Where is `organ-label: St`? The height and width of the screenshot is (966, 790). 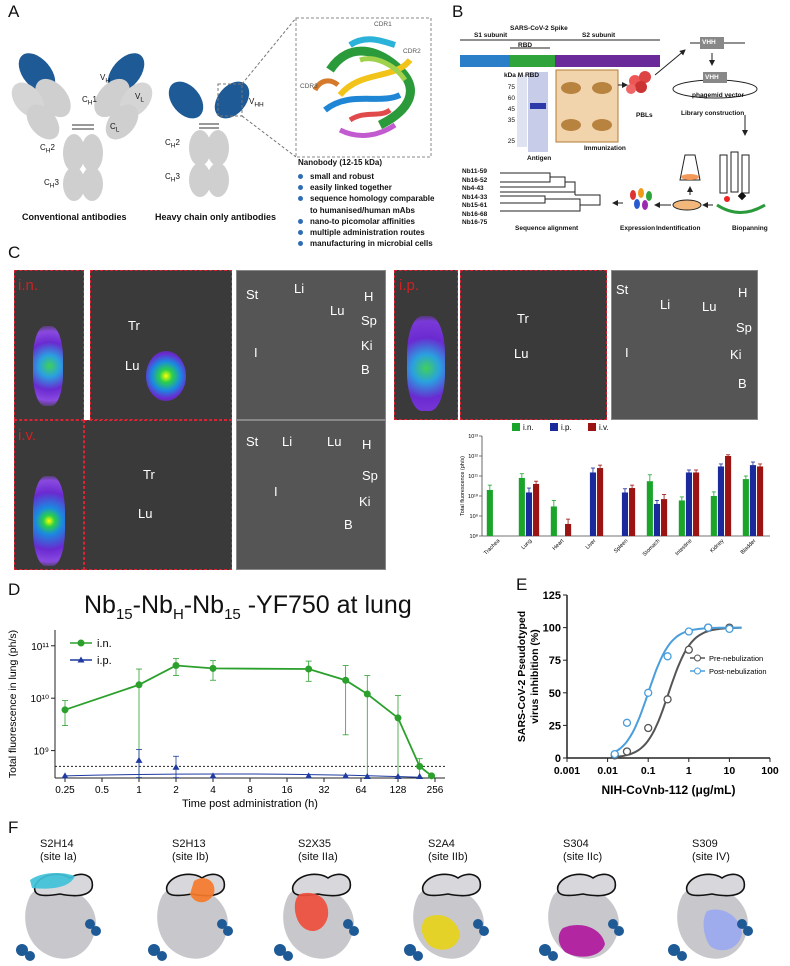 organ-label: St is located at coordinates (622, 289).